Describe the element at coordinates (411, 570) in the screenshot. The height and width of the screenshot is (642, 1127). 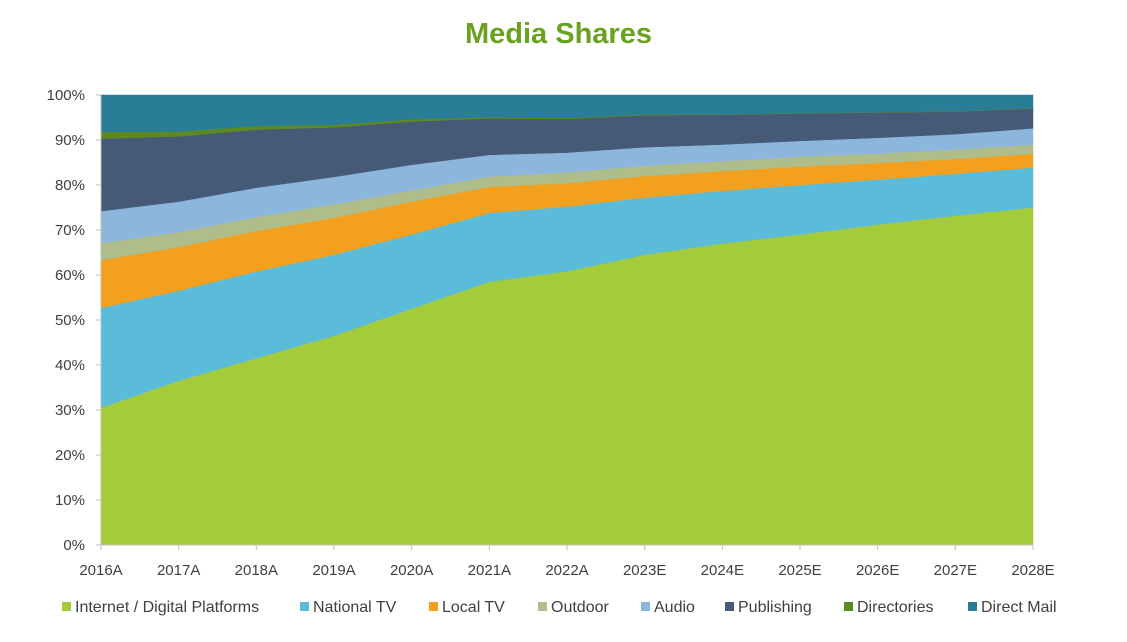
I see `x-tick-label: 2020A` at that location.